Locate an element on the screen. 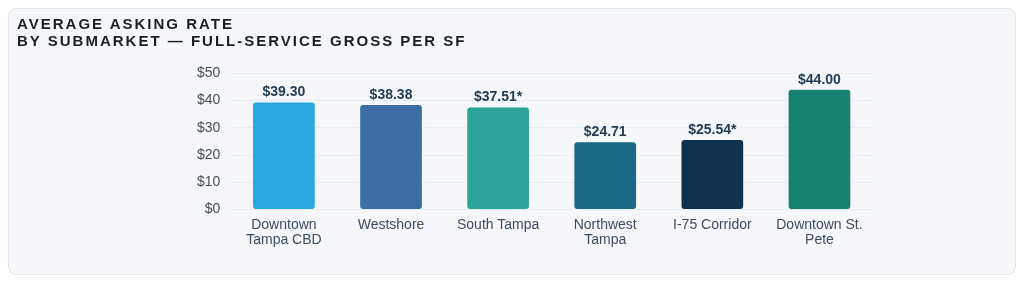  data-label: $38.38 is located at coordinates (391, 93).